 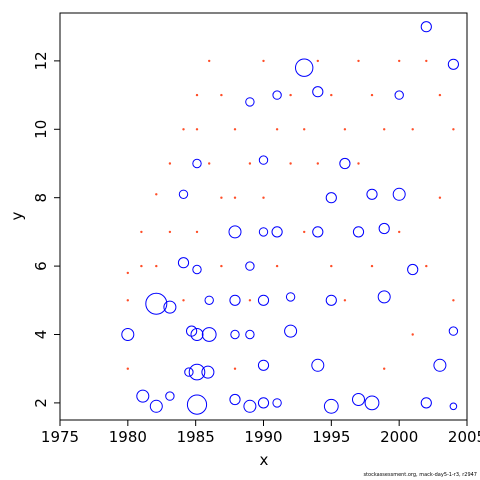 I want to click on y-tick-label: 8, so click(x=41, y=198).